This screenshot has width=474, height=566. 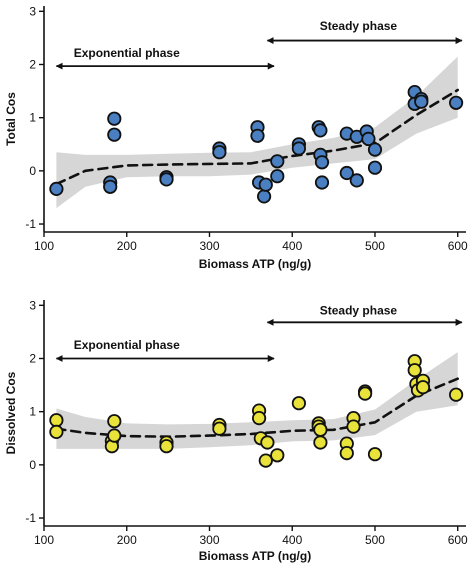 What do you see at coordinates (11, 412) in the screenshot?
I see `y-axis-title: Dissolved Cos` at bounding box center [11, 412].